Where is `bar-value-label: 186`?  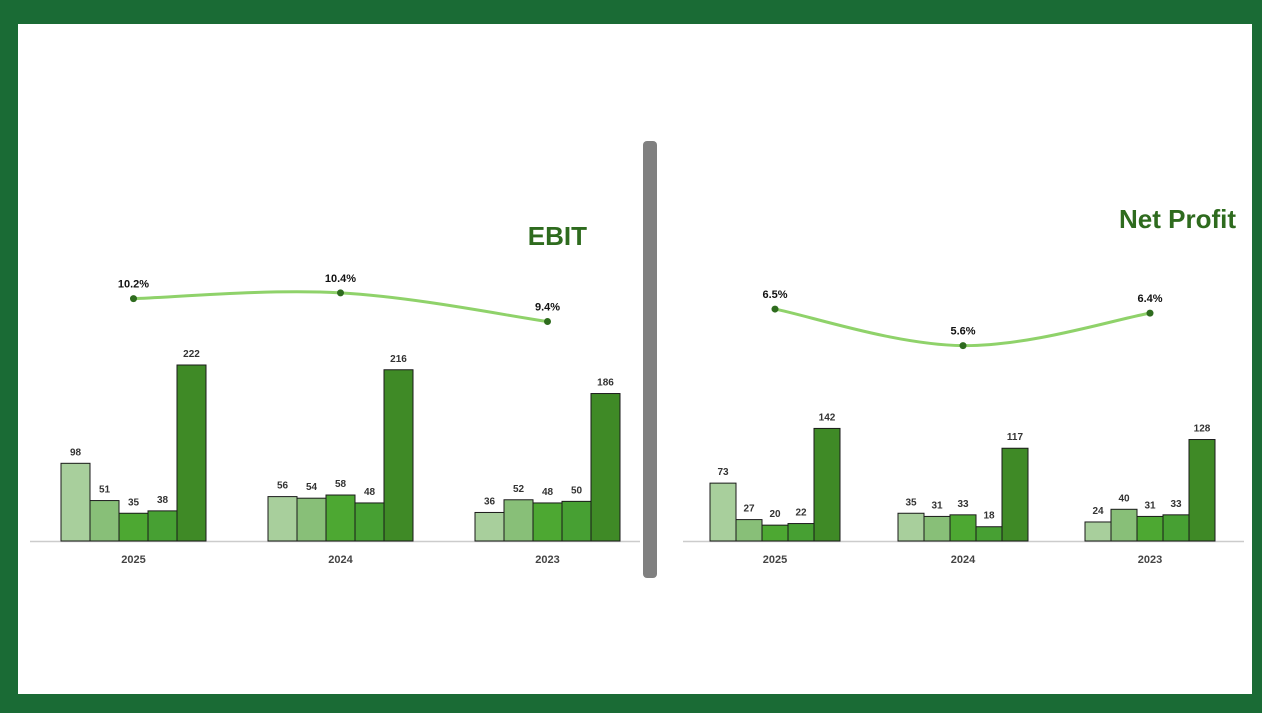 bar-value-label: 186 is located at coordinates (605, 383).